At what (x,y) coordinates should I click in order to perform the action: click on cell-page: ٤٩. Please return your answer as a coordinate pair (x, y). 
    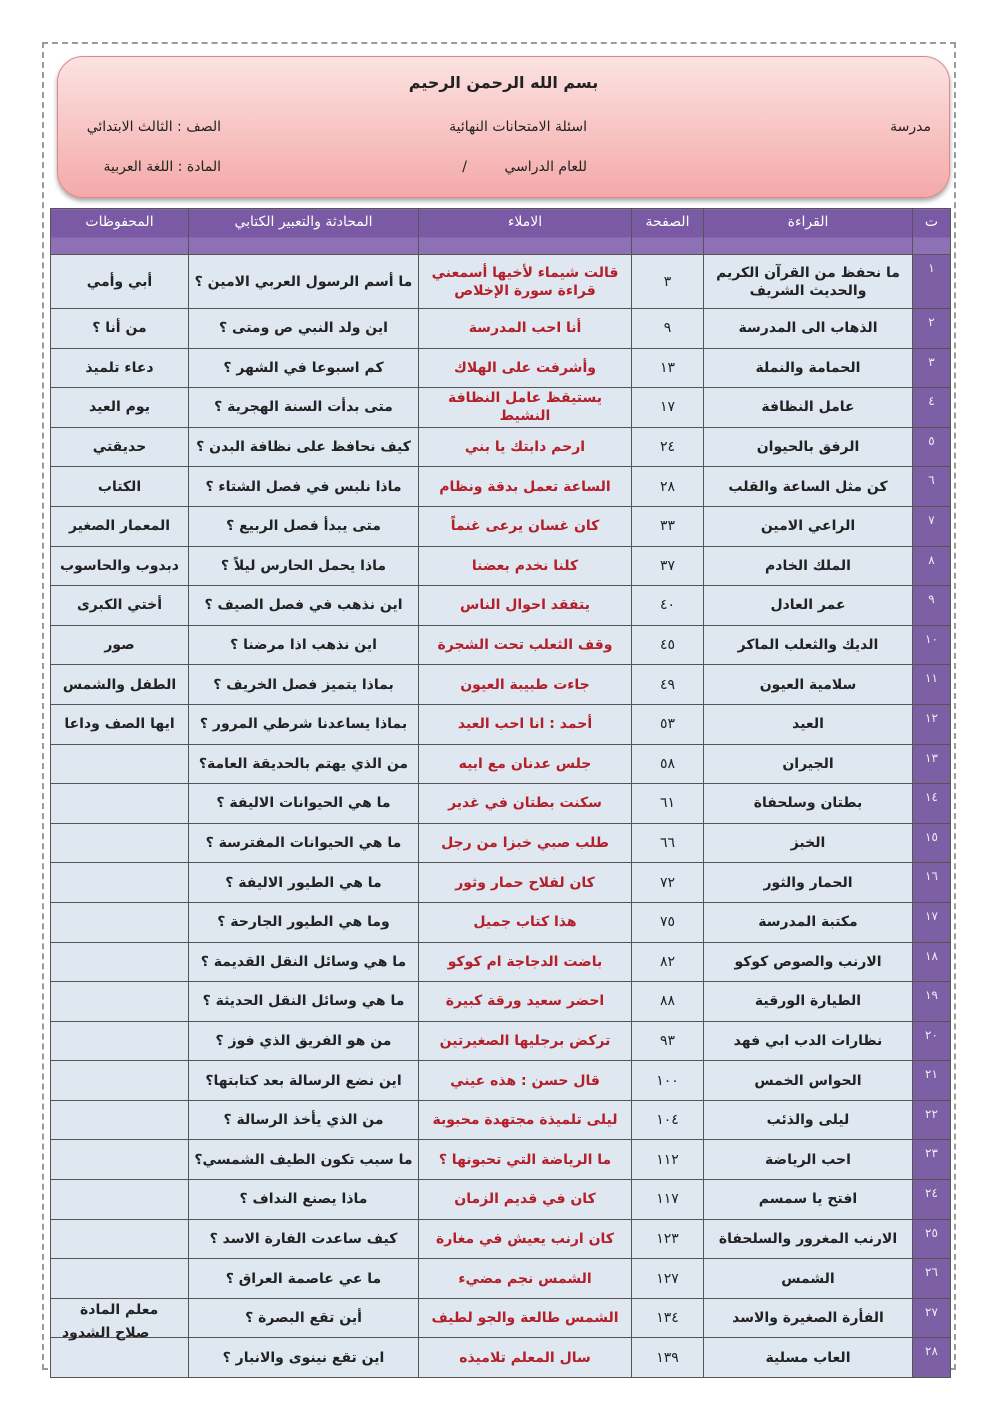
    Looking at the image, I should click on (667, 684).